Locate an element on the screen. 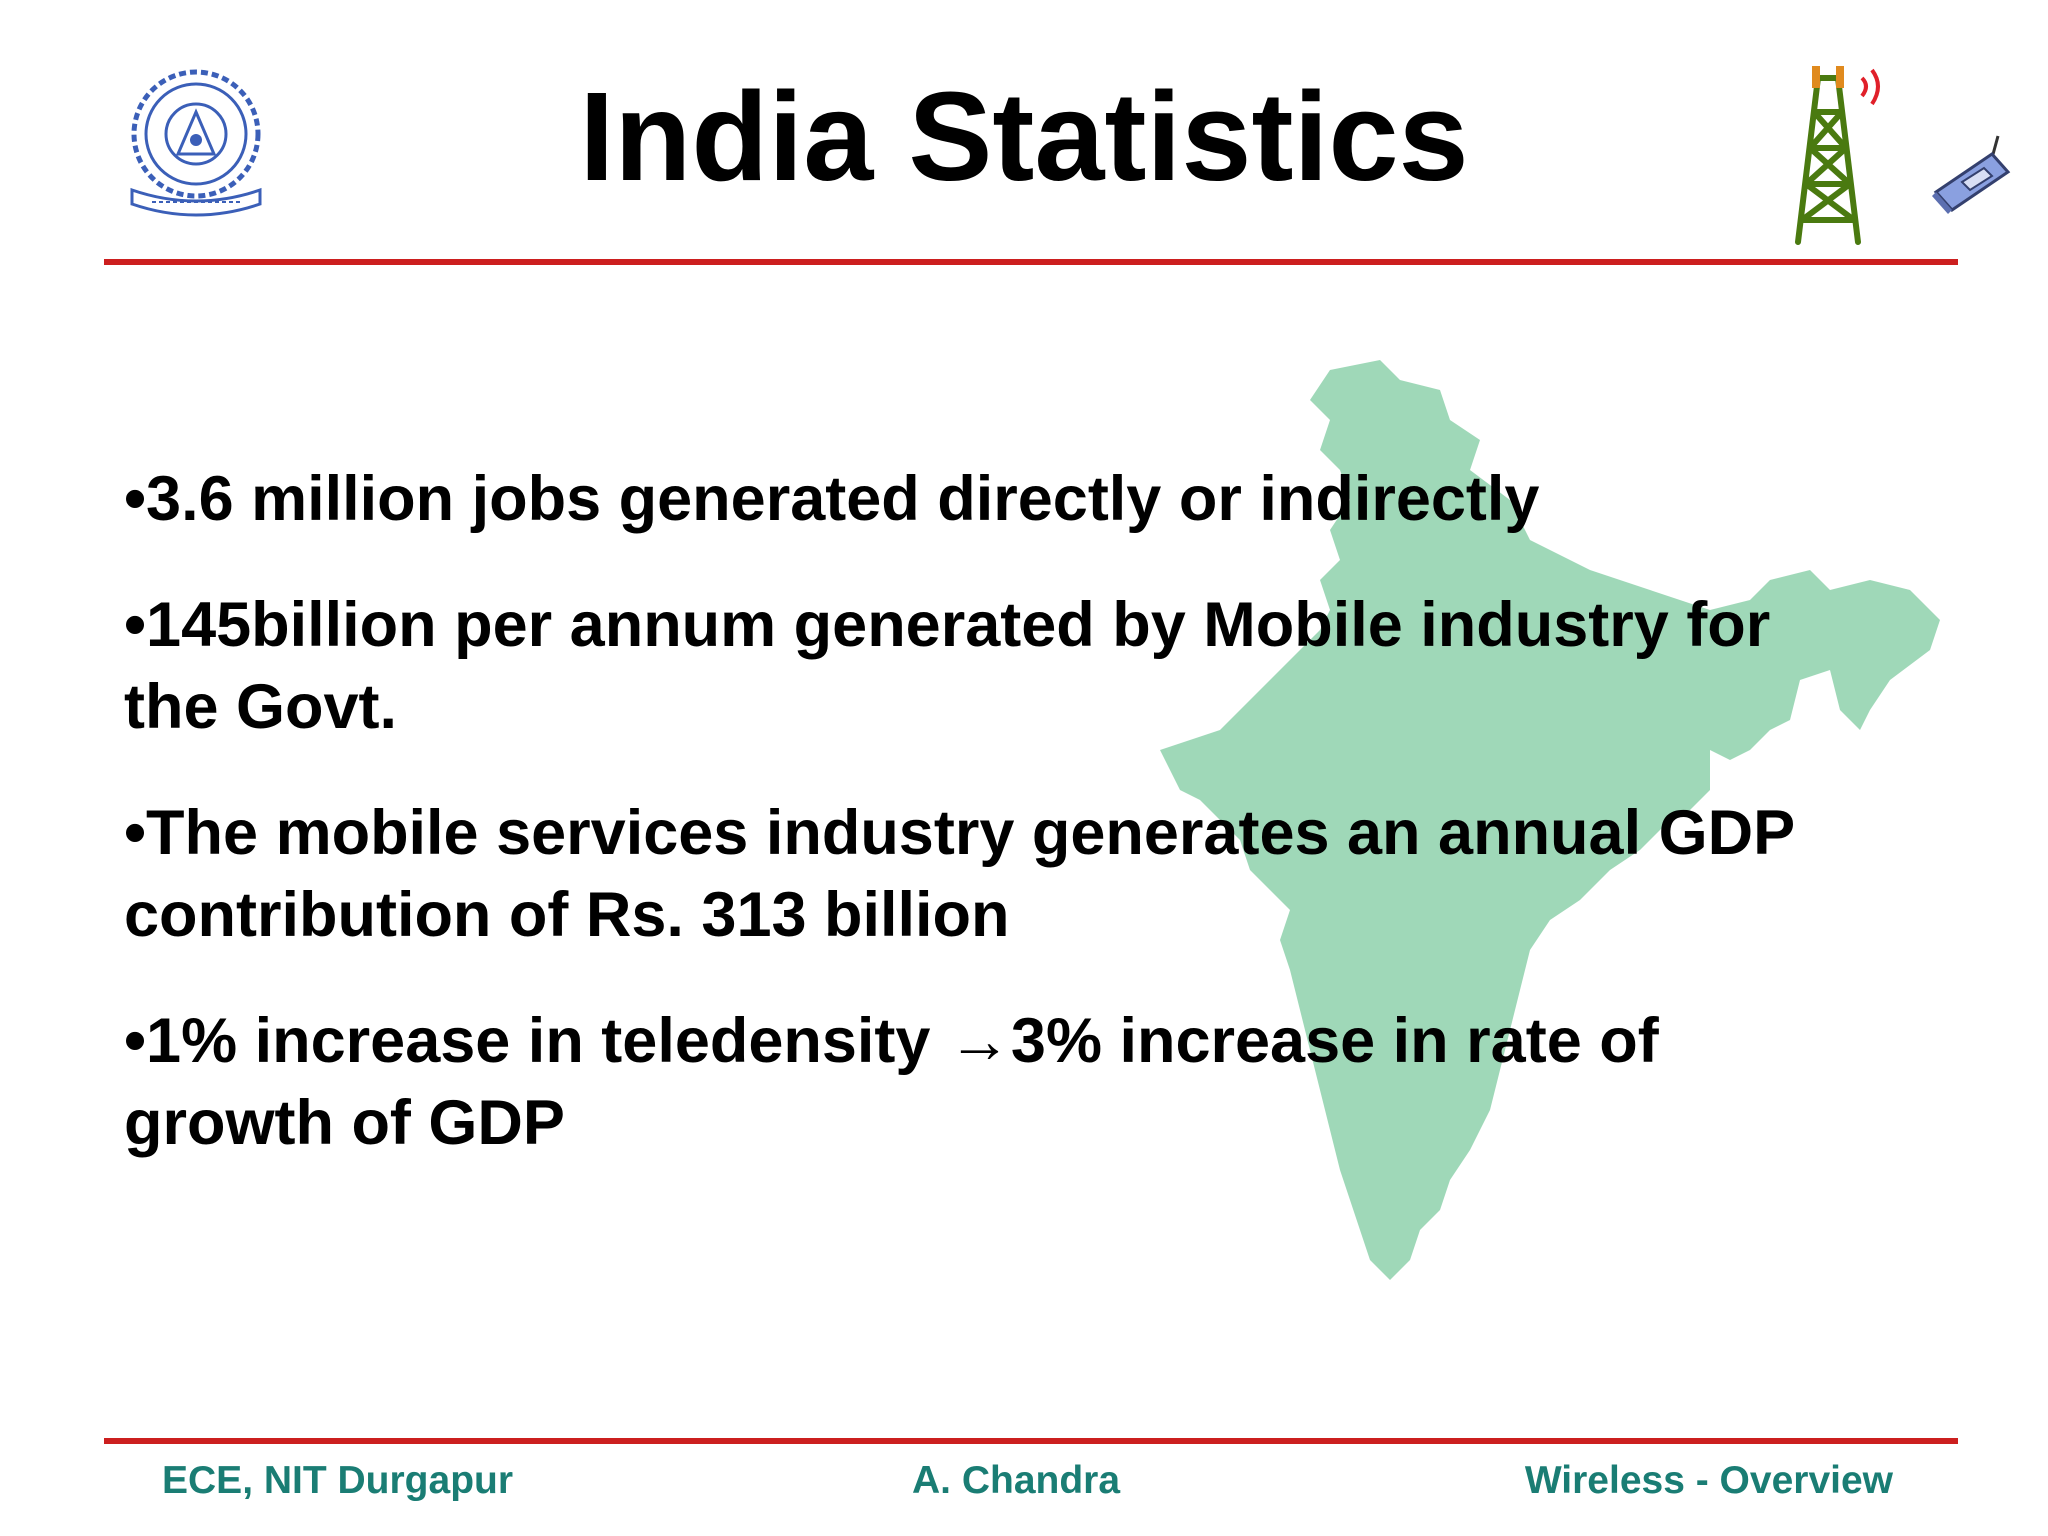 This screenshot has height=1536, width=2048. slide-title: India Statistics is located at coordinates (1024, 136).